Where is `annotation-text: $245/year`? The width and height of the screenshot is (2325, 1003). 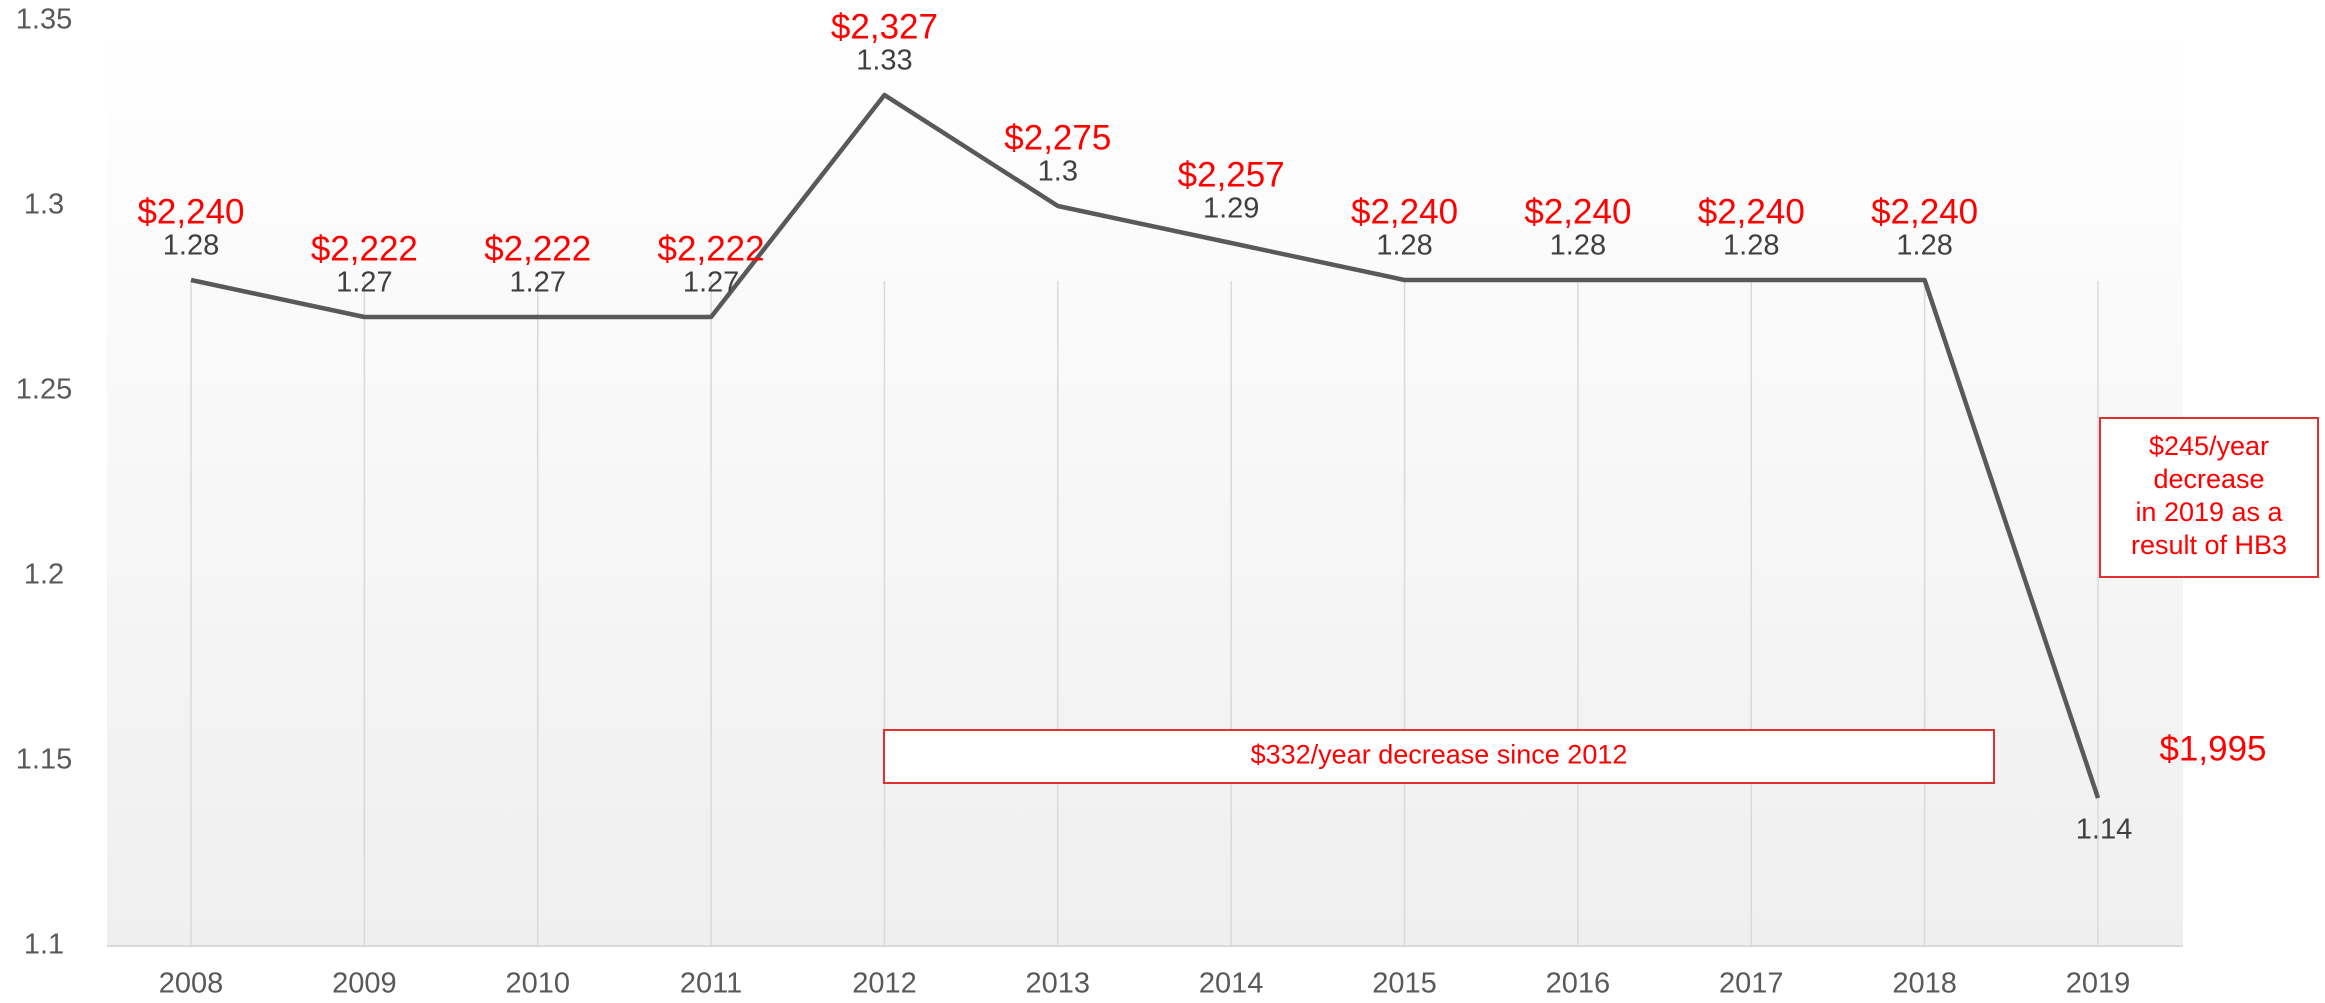 annotation-text: $245/year is located at coordinates (2209, 446).